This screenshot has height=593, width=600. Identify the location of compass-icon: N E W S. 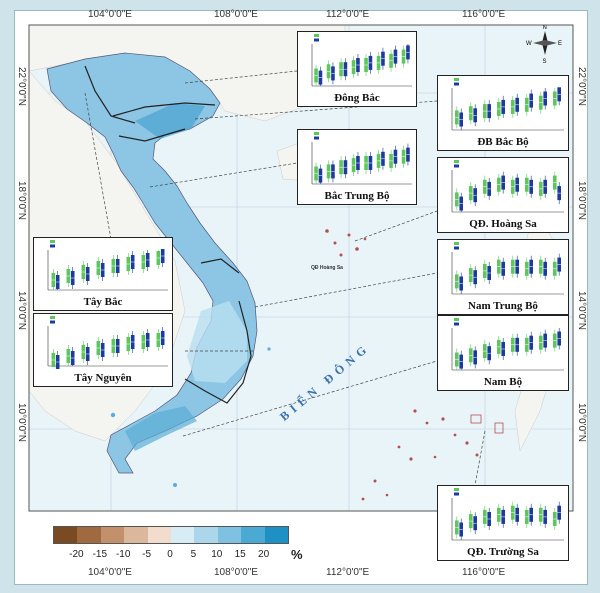
(544, 45).